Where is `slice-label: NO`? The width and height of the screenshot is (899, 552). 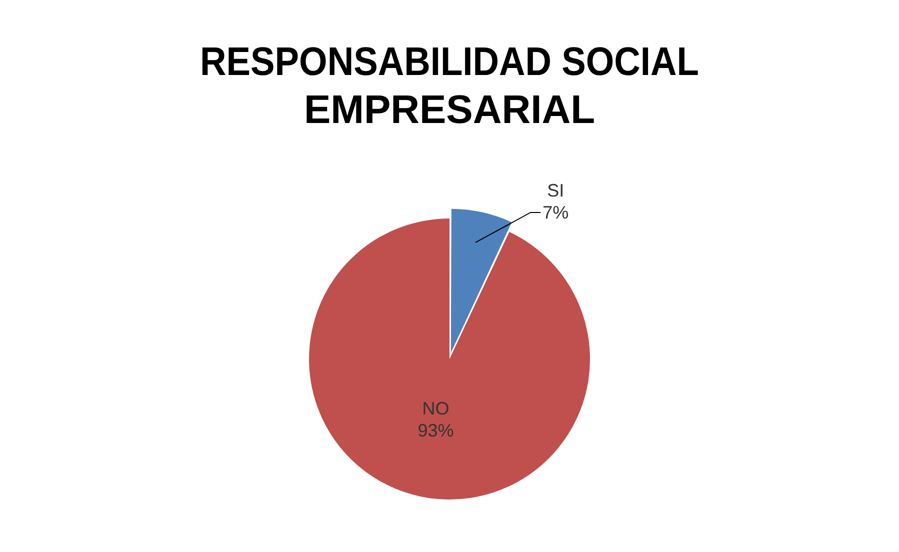 slice-label: NO is located at coordinates (436, 408).